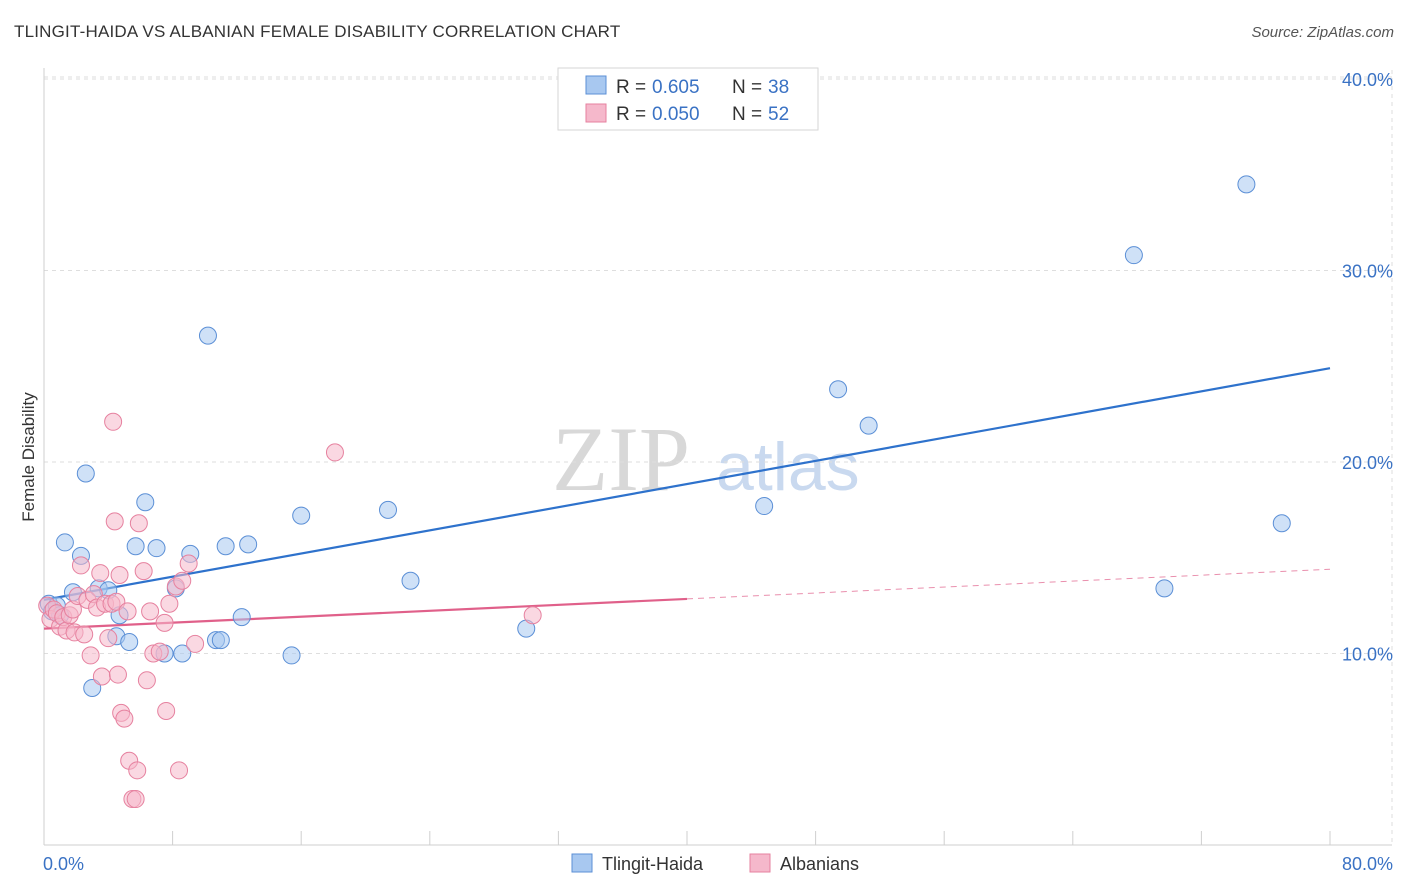 This screenshot has height=892, width=1406. I want to click on x-tick-label-1: 80.0%, so click(1367, 864).